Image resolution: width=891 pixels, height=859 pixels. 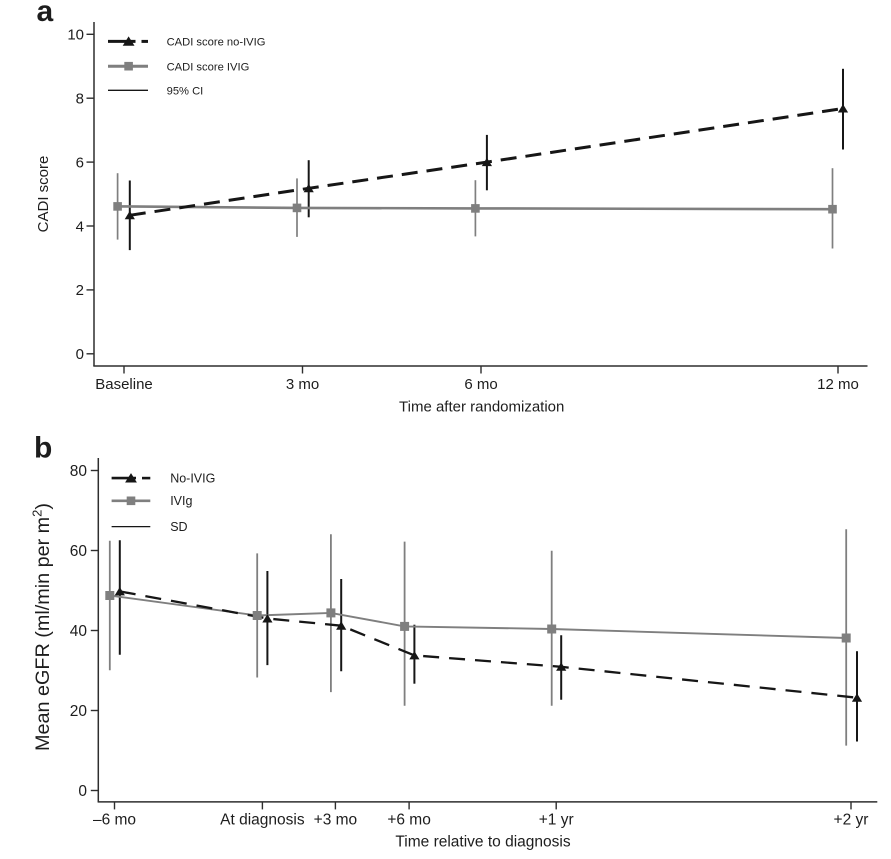 What do you see at coordinates (80, 99) in the screenshot?
I see `svg-text: 8` at bounding box center [80, 99].